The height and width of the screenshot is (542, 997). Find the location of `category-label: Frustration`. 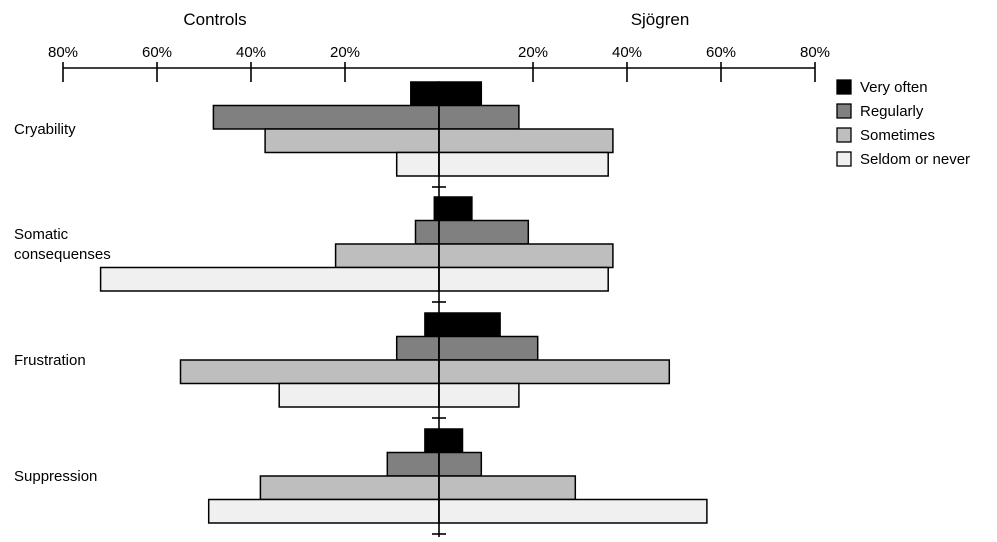

category-label: Frustration is located at coordinates (50, 360).